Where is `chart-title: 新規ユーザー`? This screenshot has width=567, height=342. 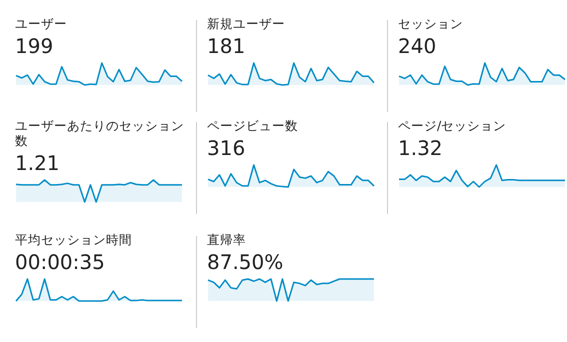
chart-title: 新規ユーザー is located at coordinates (246, 23).